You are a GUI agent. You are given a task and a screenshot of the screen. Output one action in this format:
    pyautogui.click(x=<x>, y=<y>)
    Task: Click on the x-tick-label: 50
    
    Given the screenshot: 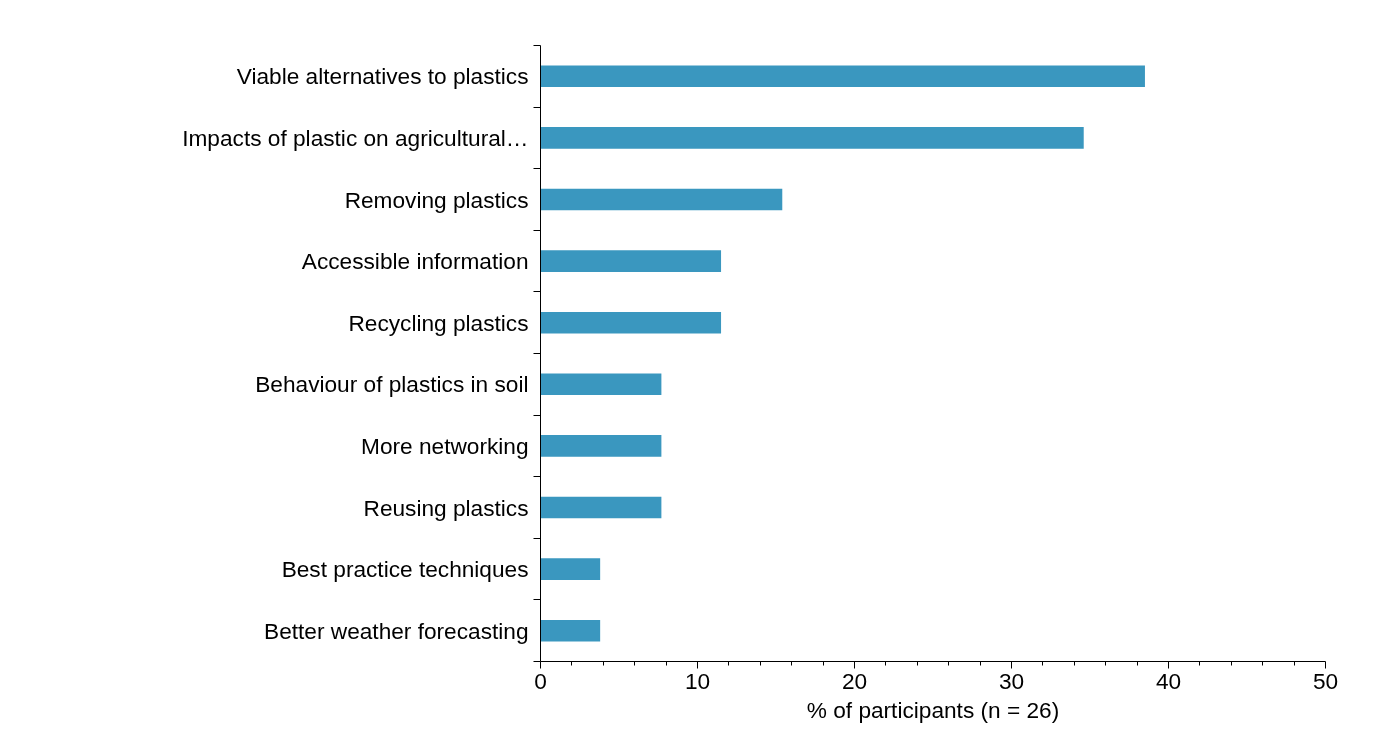 What is the action you would take?
    pyautogui.click(x=1325, y=680)
    